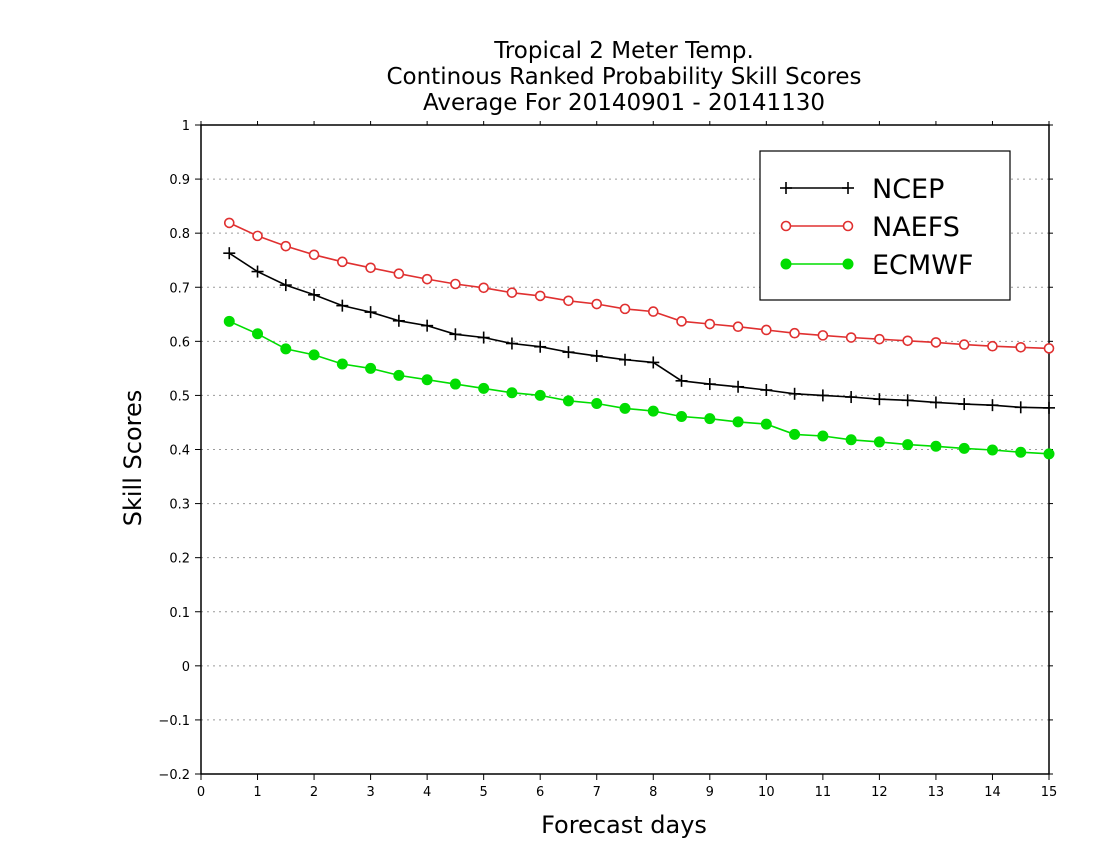 The width and height of the screenshot is (1100, 850). Describe the element at coordinates (992, 792) in the screenshot. I see `x-tick-label: 14` at that location.